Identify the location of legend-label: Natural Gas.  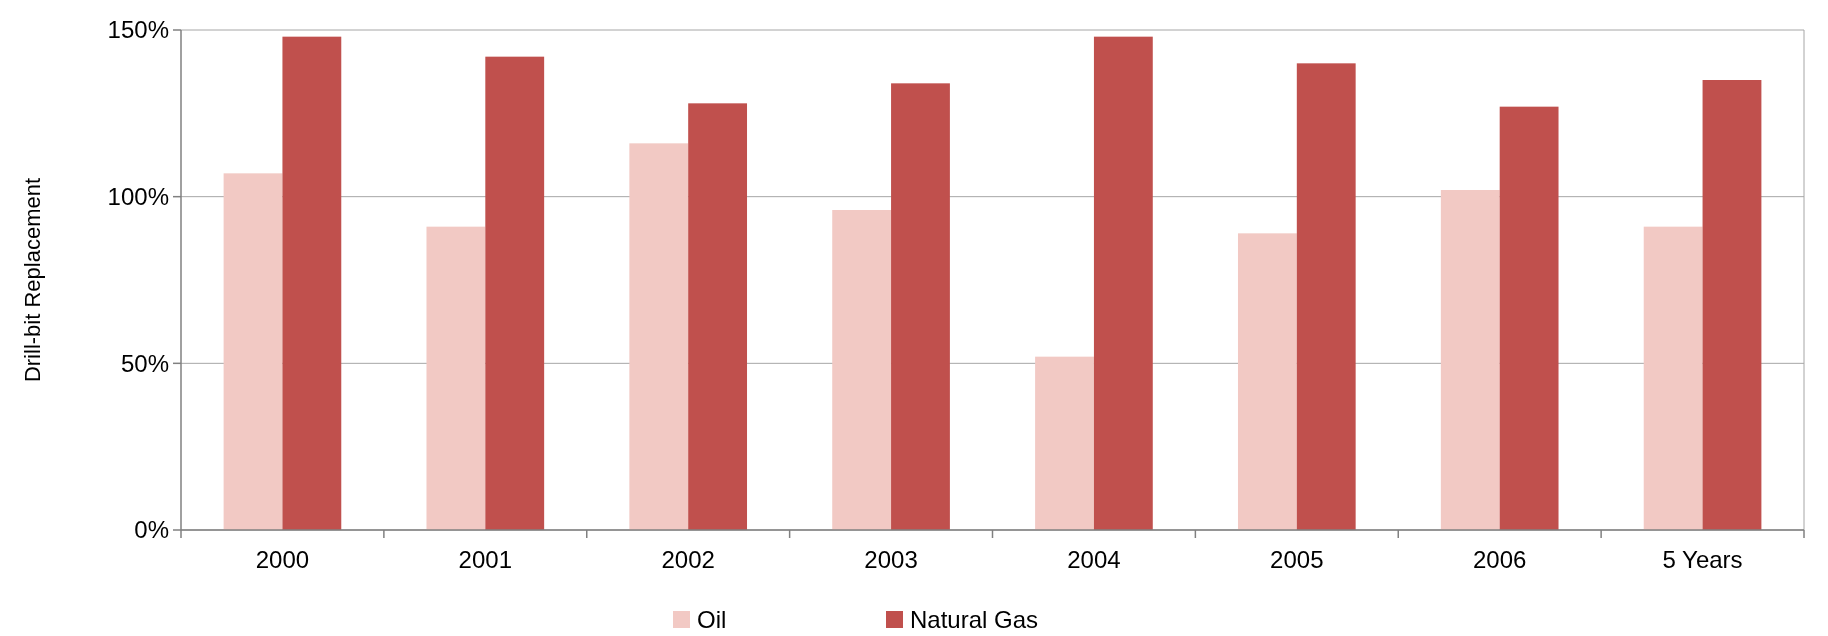
(974, 620).